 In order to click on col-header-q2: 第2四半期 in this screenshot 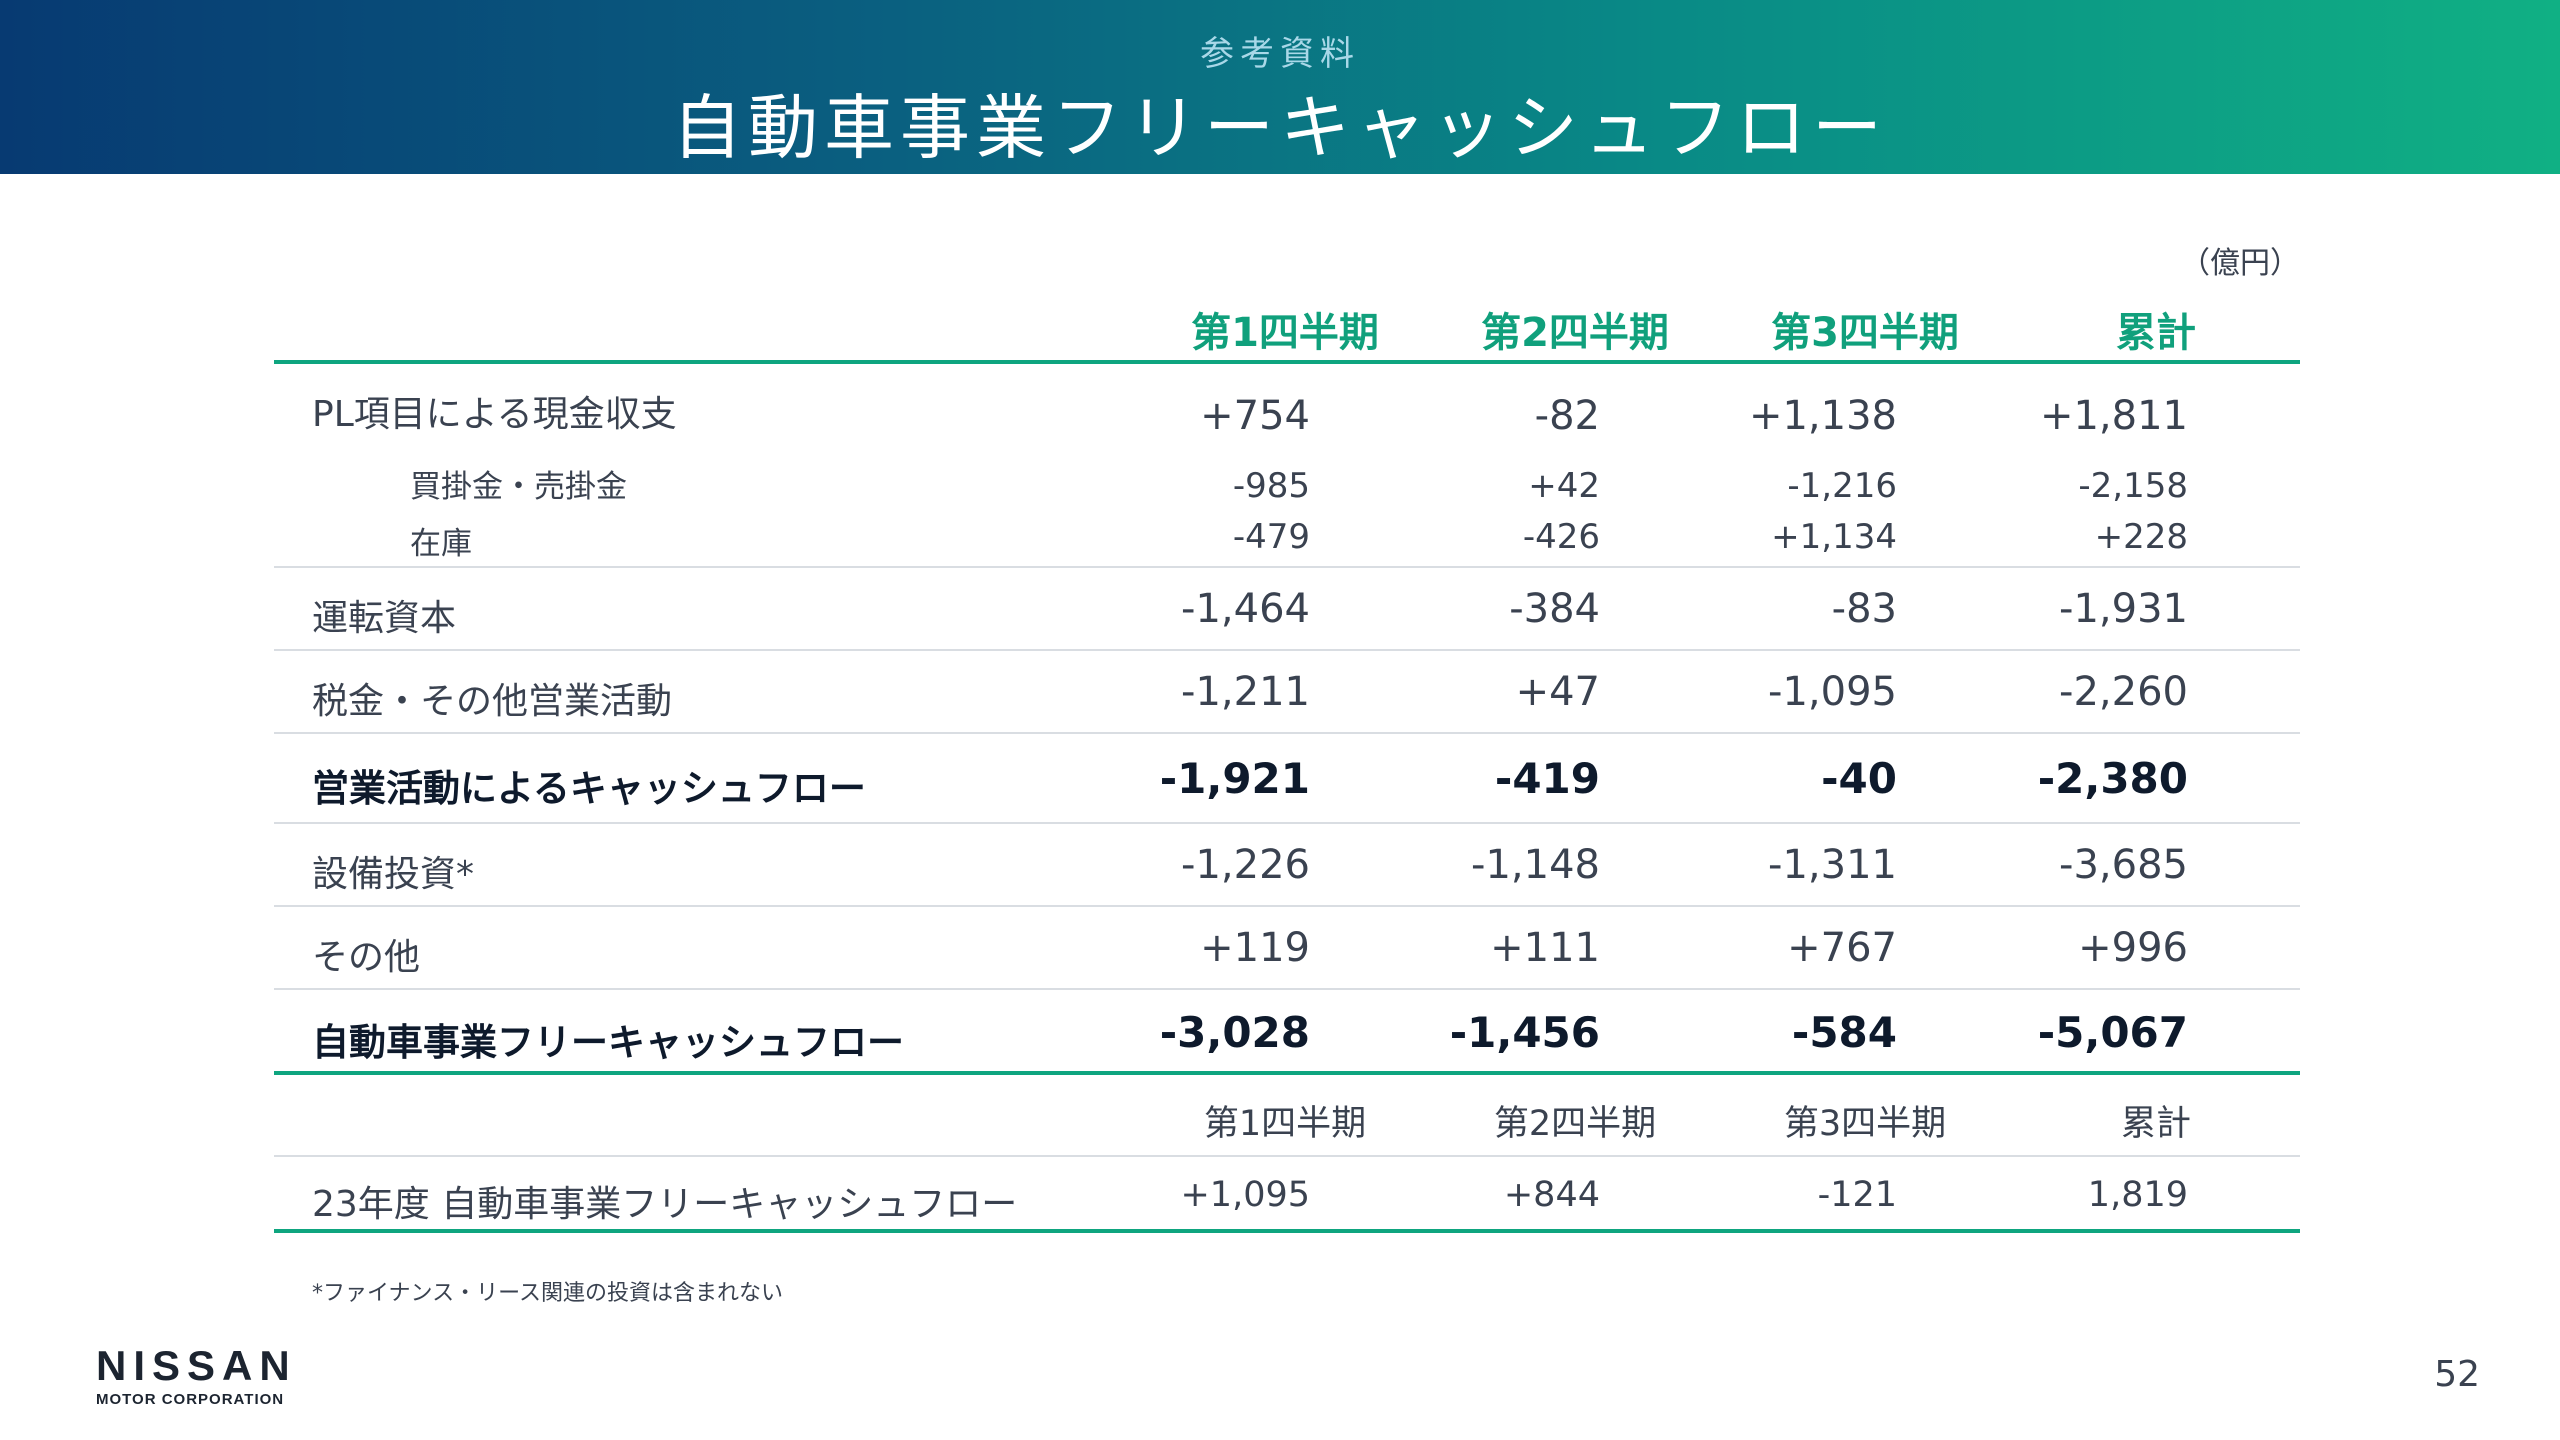, I will do `click(1575, 333)`.